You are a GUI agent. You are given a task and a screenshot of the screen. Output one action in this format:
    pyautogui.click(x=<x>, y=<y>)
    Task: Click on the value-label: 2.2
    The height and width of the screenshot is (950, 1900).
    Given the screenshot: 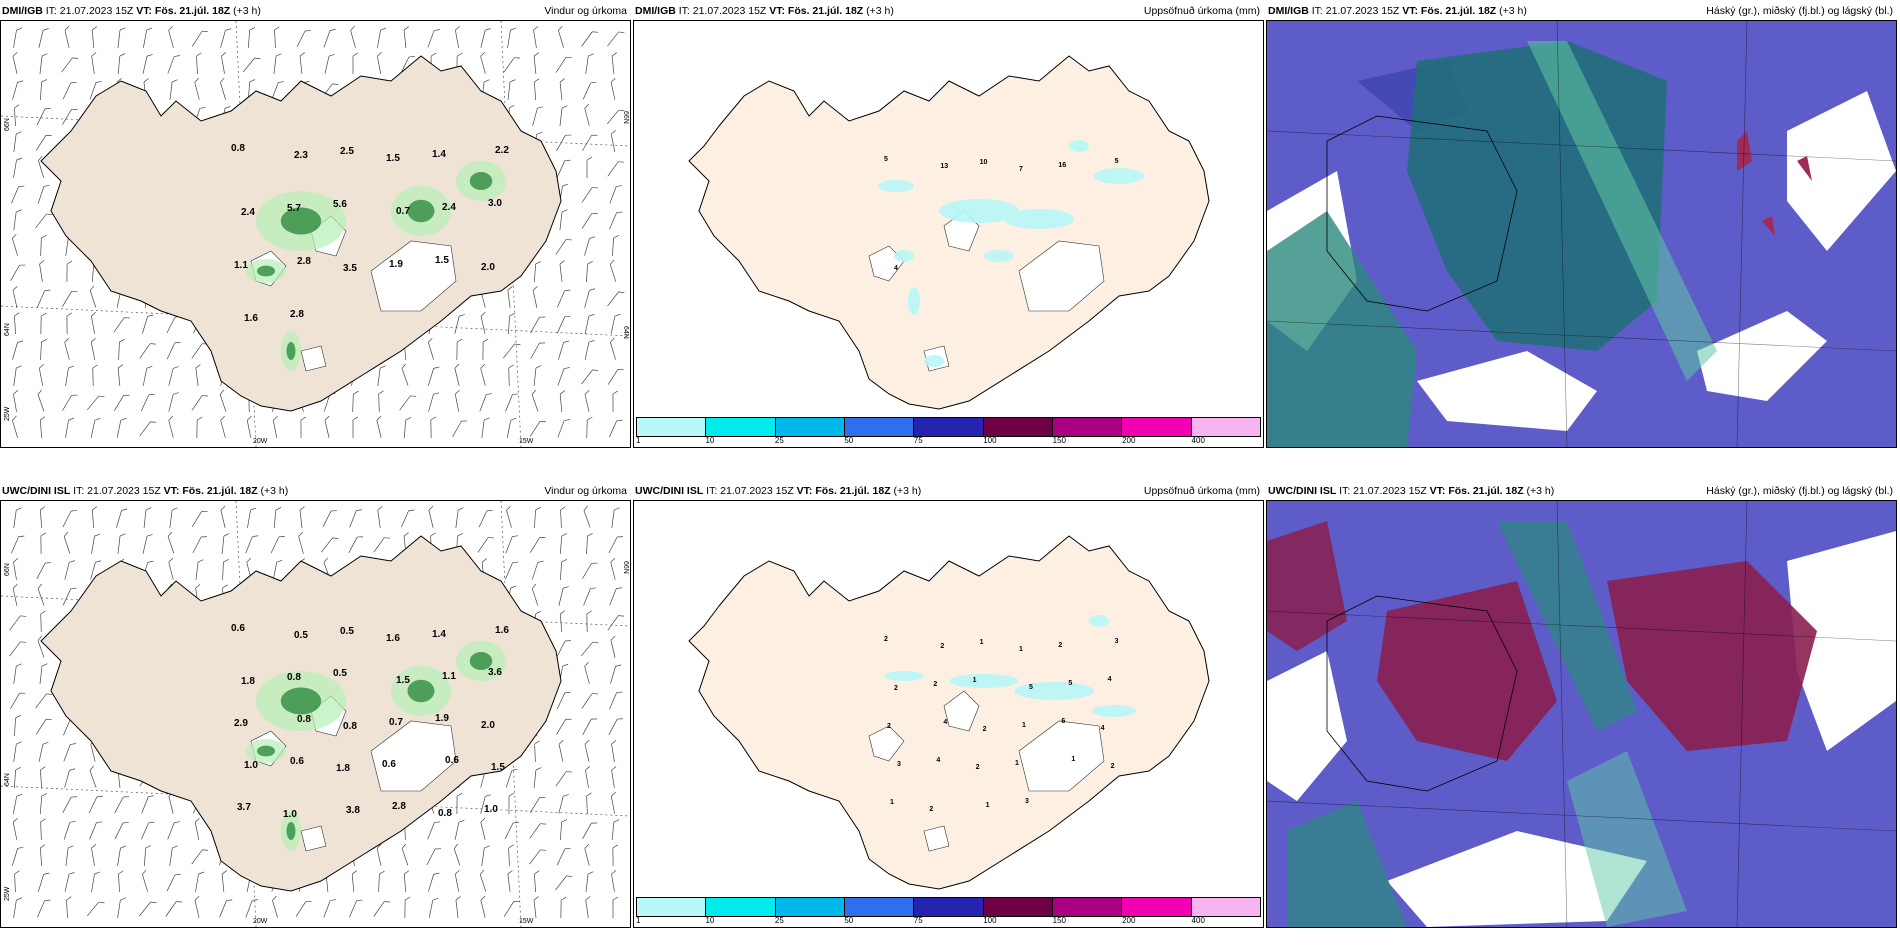 What is the action you would take?
    pyautogui.click(x=502, y=150)
    